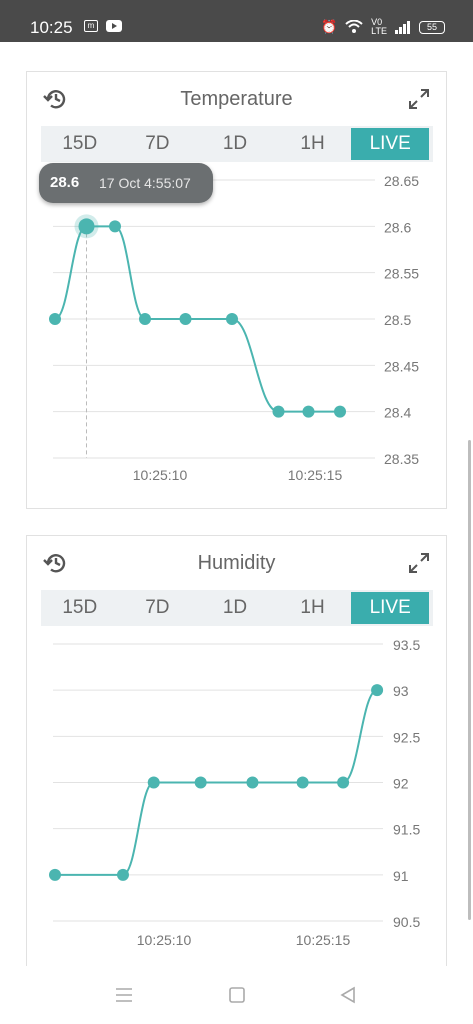 This screenshot has height=1024, width=473. I want to click on y-tick-label: 92.5, so click(406, 737).